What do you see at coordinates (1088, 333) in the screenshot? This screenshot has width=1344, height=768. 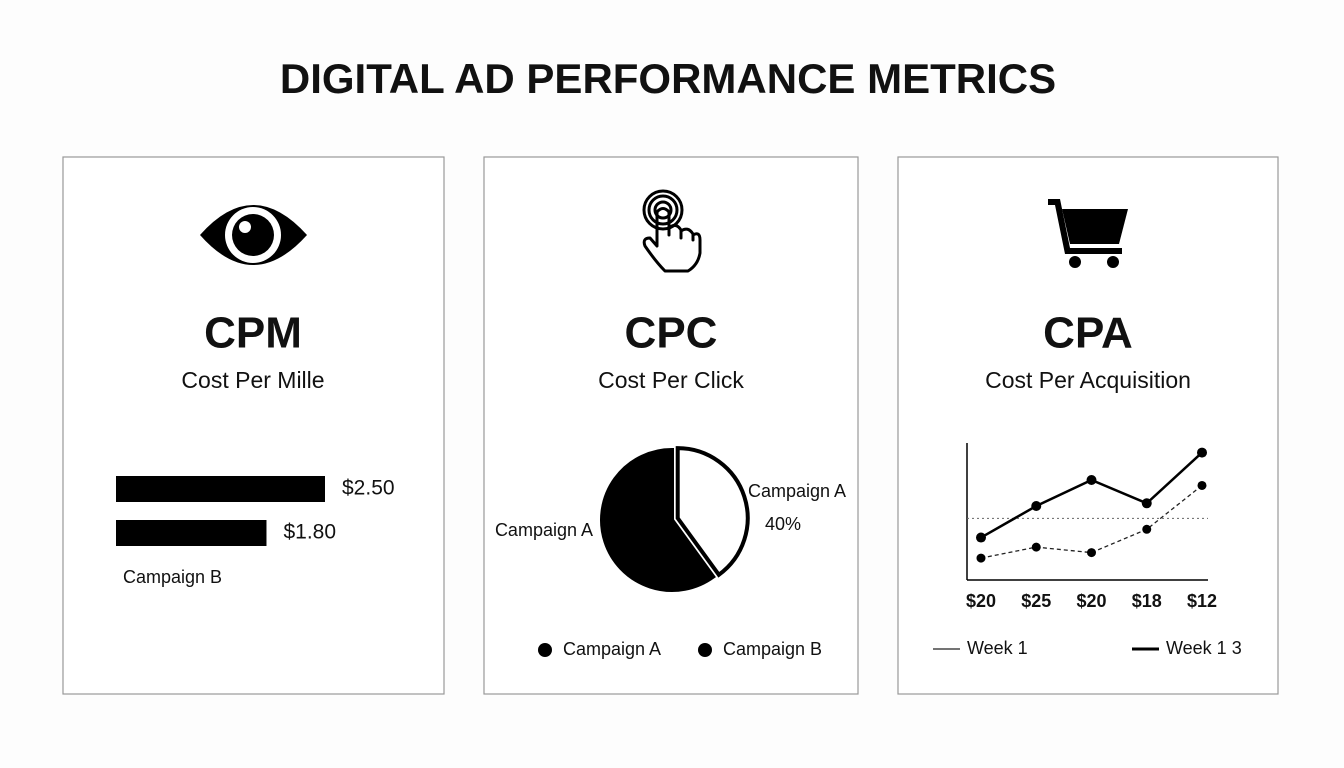 I see `card-title: CPA` at bounding box center [1088, 333].